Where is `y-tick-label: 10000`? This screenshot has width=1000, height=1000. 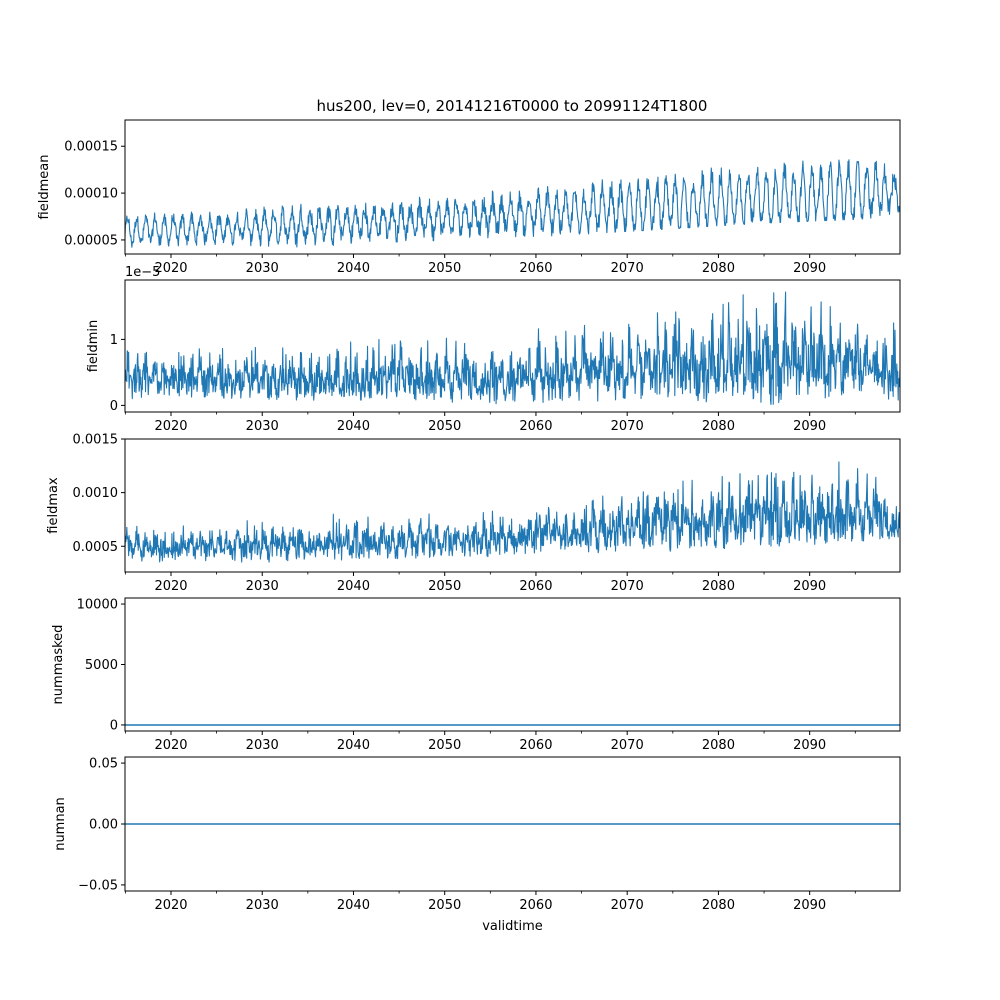
y-tick-label: 10000 is located at coordinates (97, 605).